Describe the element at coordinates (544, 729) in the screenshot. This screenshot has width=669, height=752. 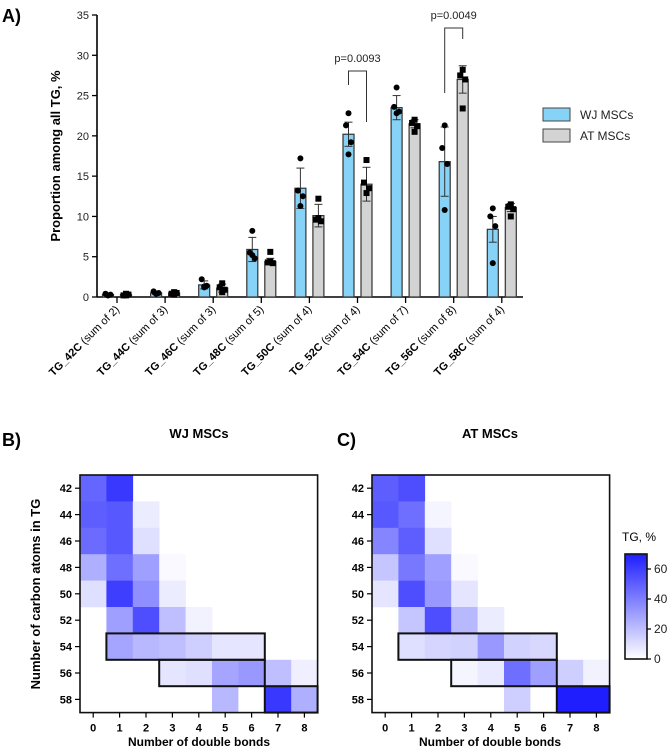
I see `x-tick-label: 6` at that location.